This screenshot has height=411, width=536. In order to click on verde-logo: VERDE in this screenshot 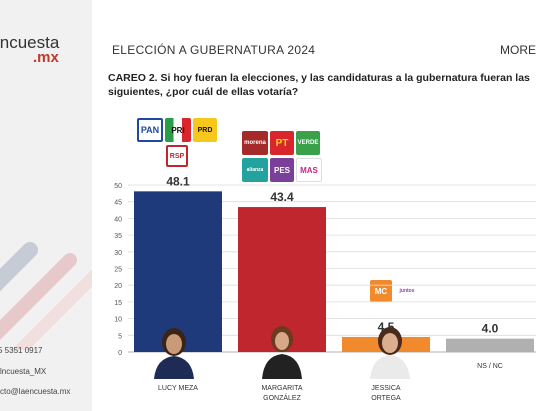, I will do `click(308, 143)`.